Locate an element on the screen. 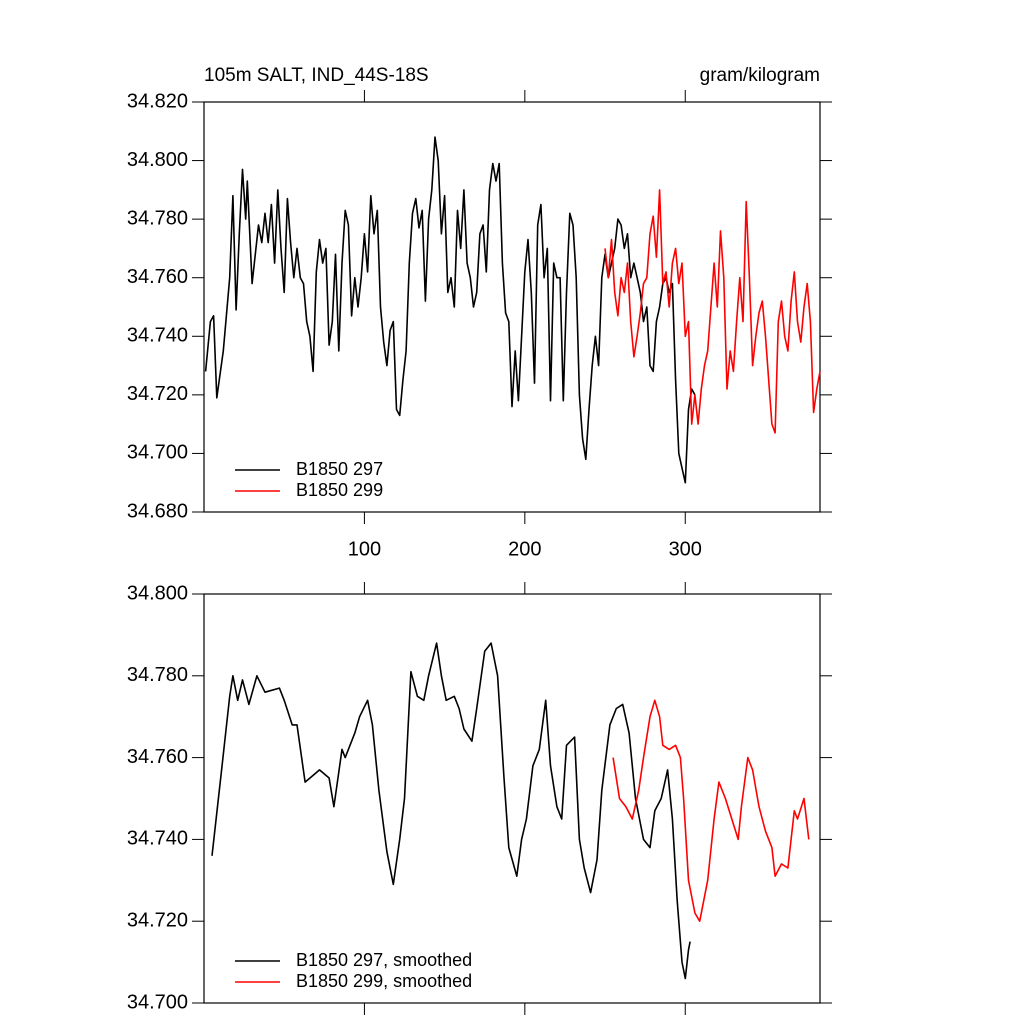 The height and width of the screenshot is (1024, 1024). units-label: gram/kilogram is located at coordinates (760, 75).